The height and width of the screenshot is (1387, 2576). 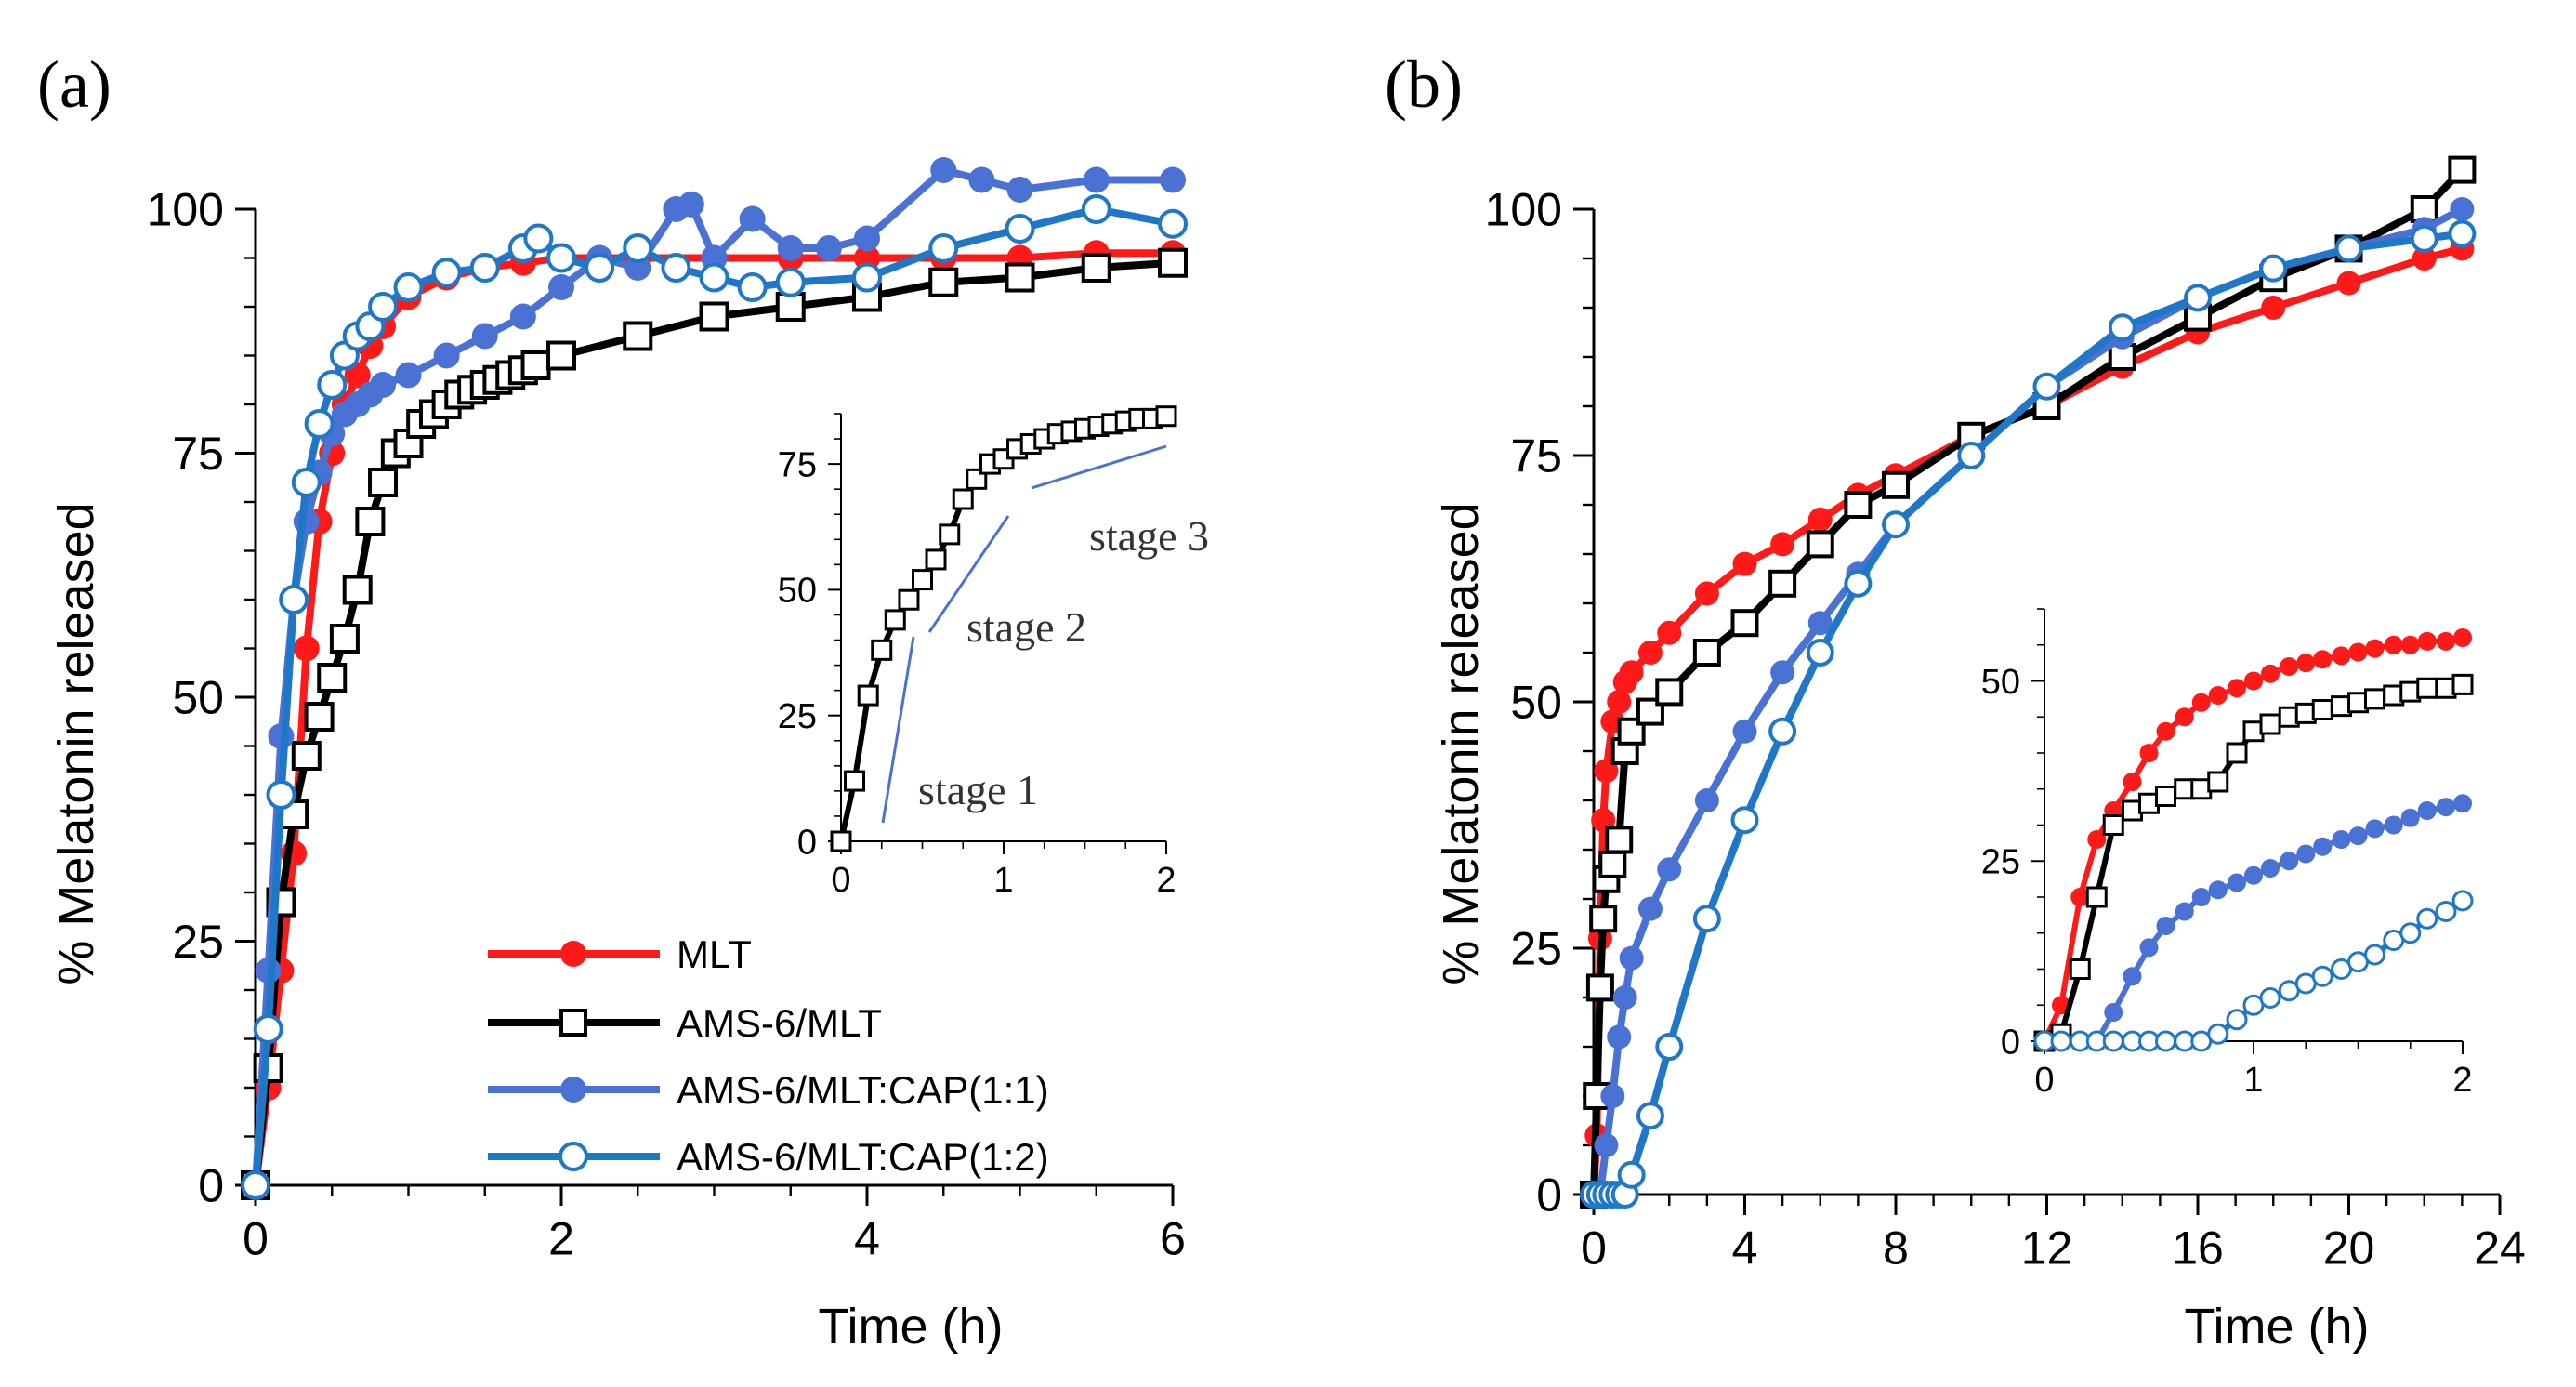 I want to click on a-inset-ytick-label: 50, so click(x=797, y=591).